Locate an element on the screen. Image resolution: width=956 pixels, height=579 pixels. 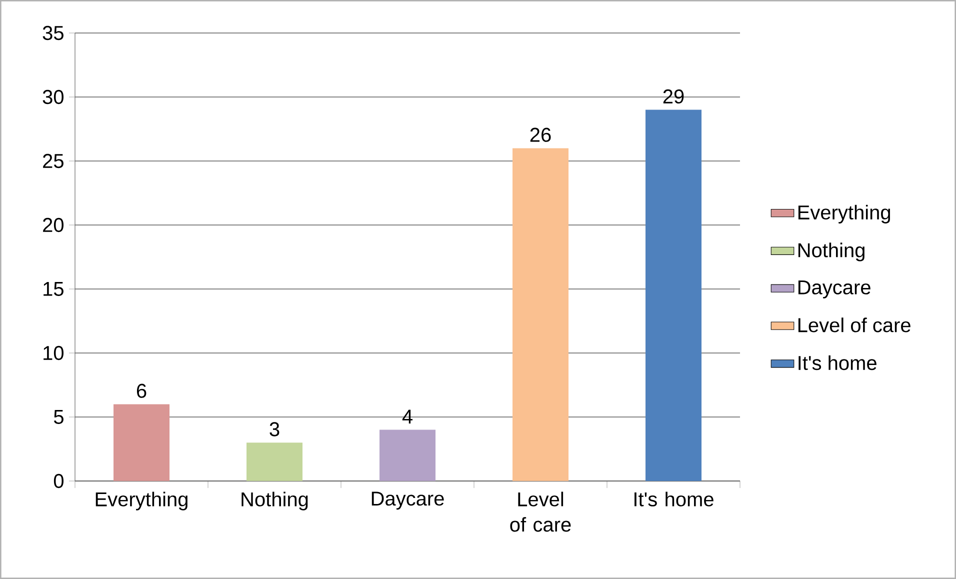
data-label: 26 is located at coordinates (540, 135).